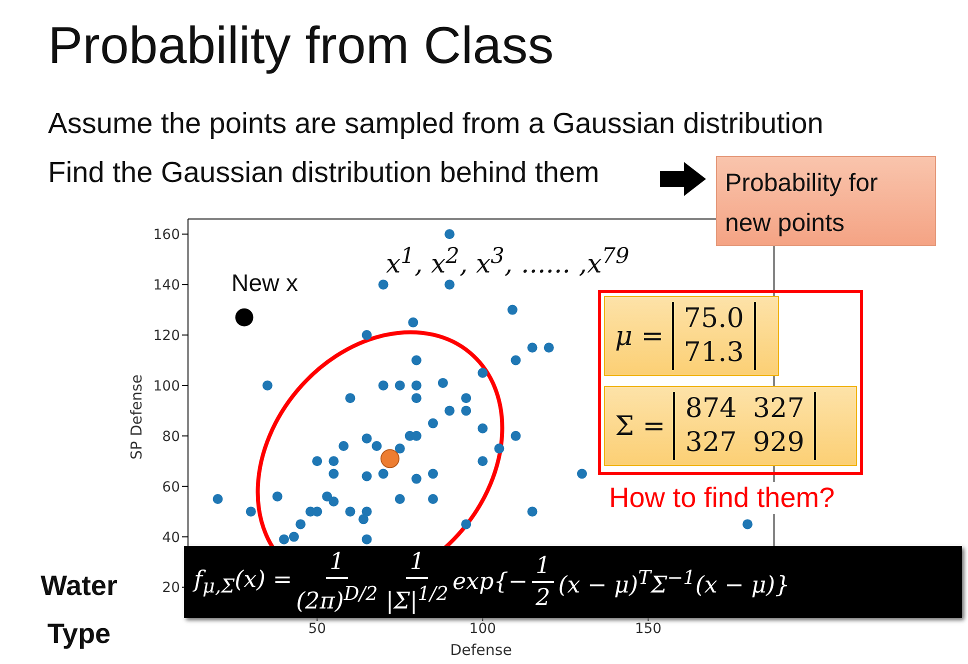 The width and height of the screenshot is (968, 664). I want to click on y-tick-label: 80, so click(171, 436).